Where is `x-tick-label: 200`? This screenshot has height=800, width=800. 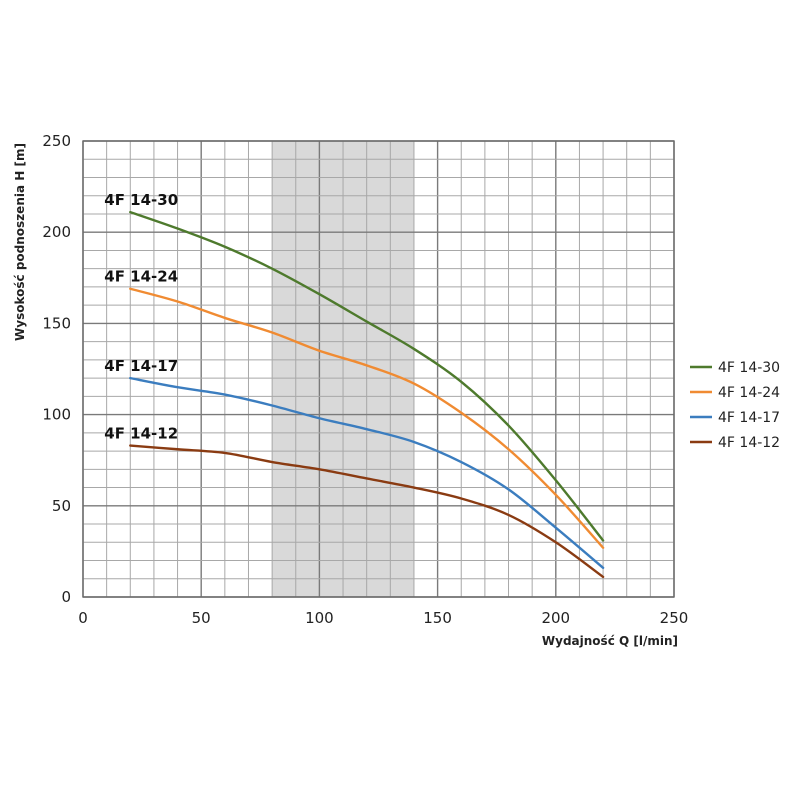
x-tick-label: 200 is located at coordinates (555, 618).